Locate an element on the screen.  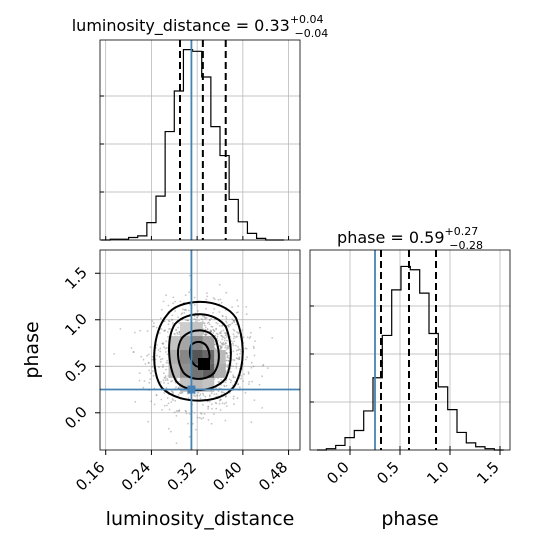
hist2-frame is located at coordinates (410, 350).